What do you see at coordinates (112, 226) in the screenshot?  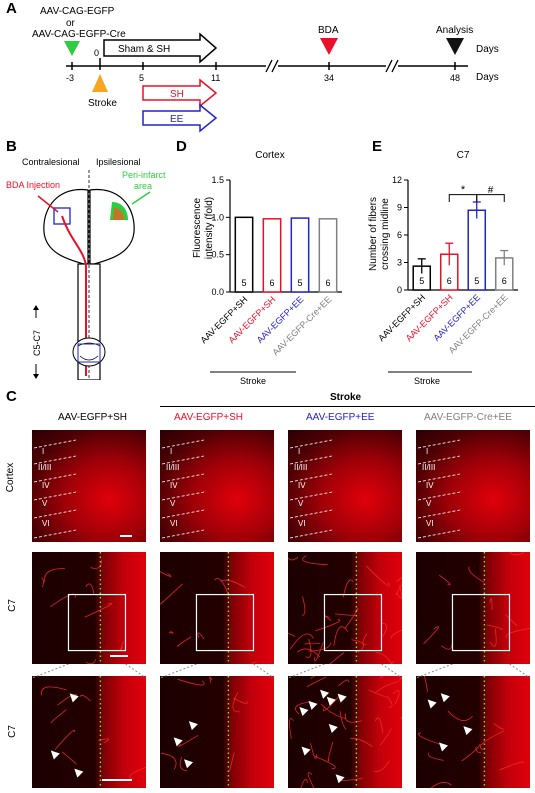 I see `right-hemisphere` at bounding box center [112, 226].